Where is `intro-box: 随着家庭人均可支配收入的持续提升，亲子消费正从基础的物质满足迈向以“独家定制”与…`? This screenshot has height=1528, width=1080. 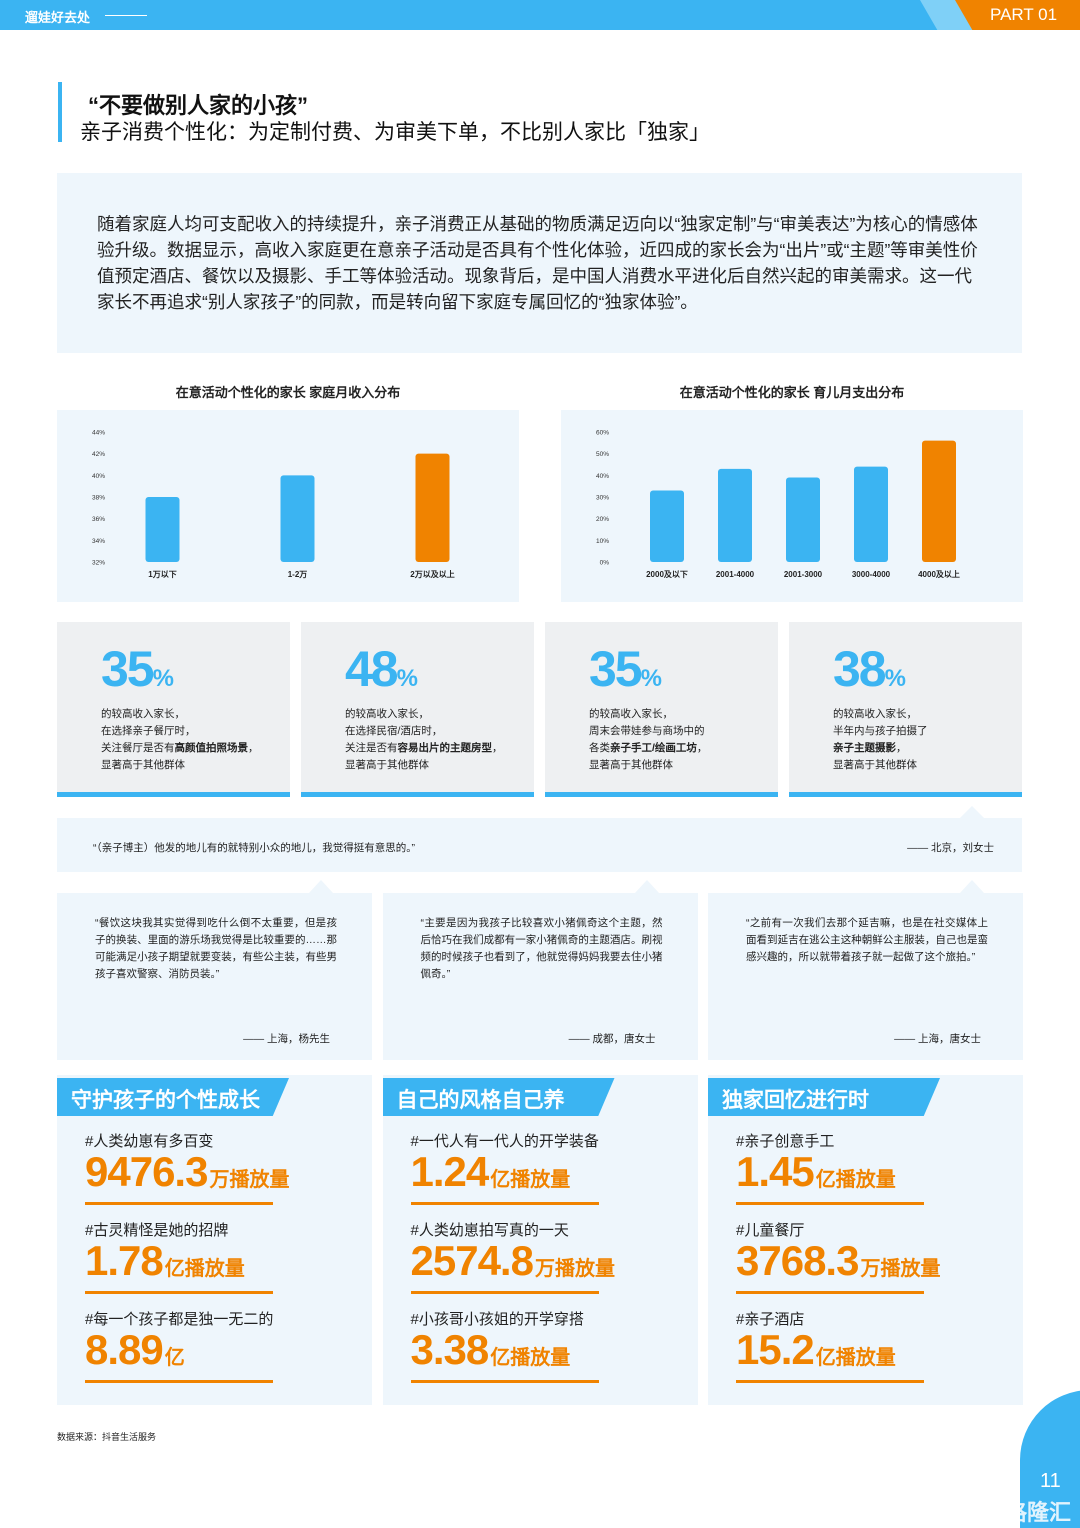 intro-box: 随着家庭人均可支配收入的持续提升，亲子消费正从基础的物质满足迈向以“独家定制”与… is located at coordinates (539, 263).